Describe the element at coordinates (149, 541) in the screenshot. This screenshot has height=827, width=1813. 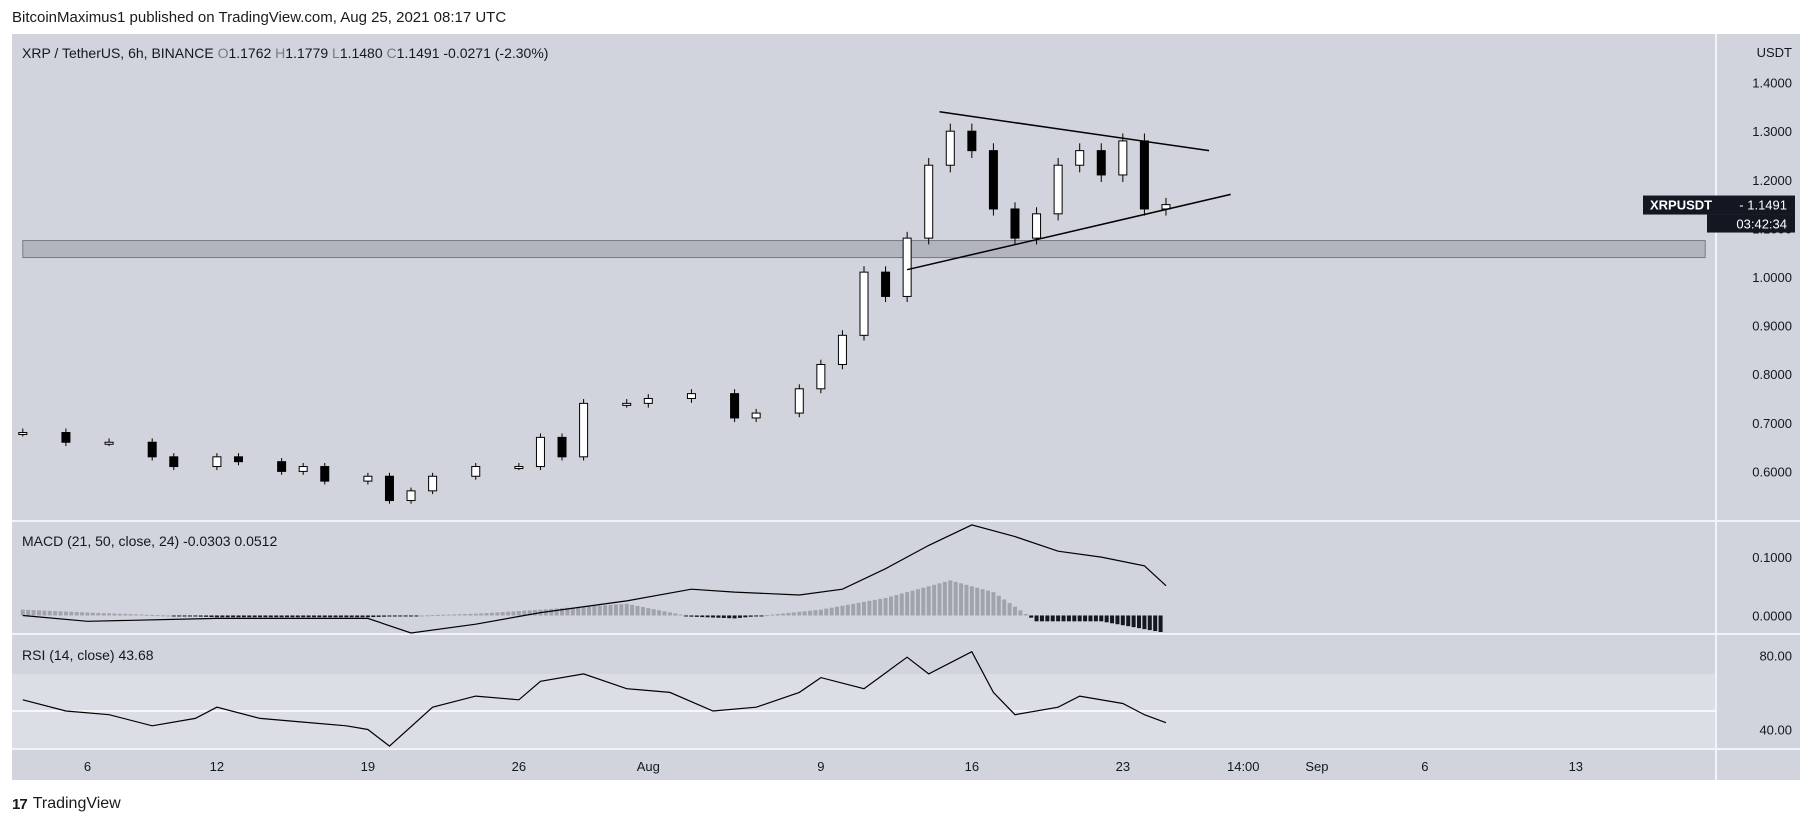
I see `macd-legend: MACD (21, 50, close, 24) -0.0303 0.0512` at that location.